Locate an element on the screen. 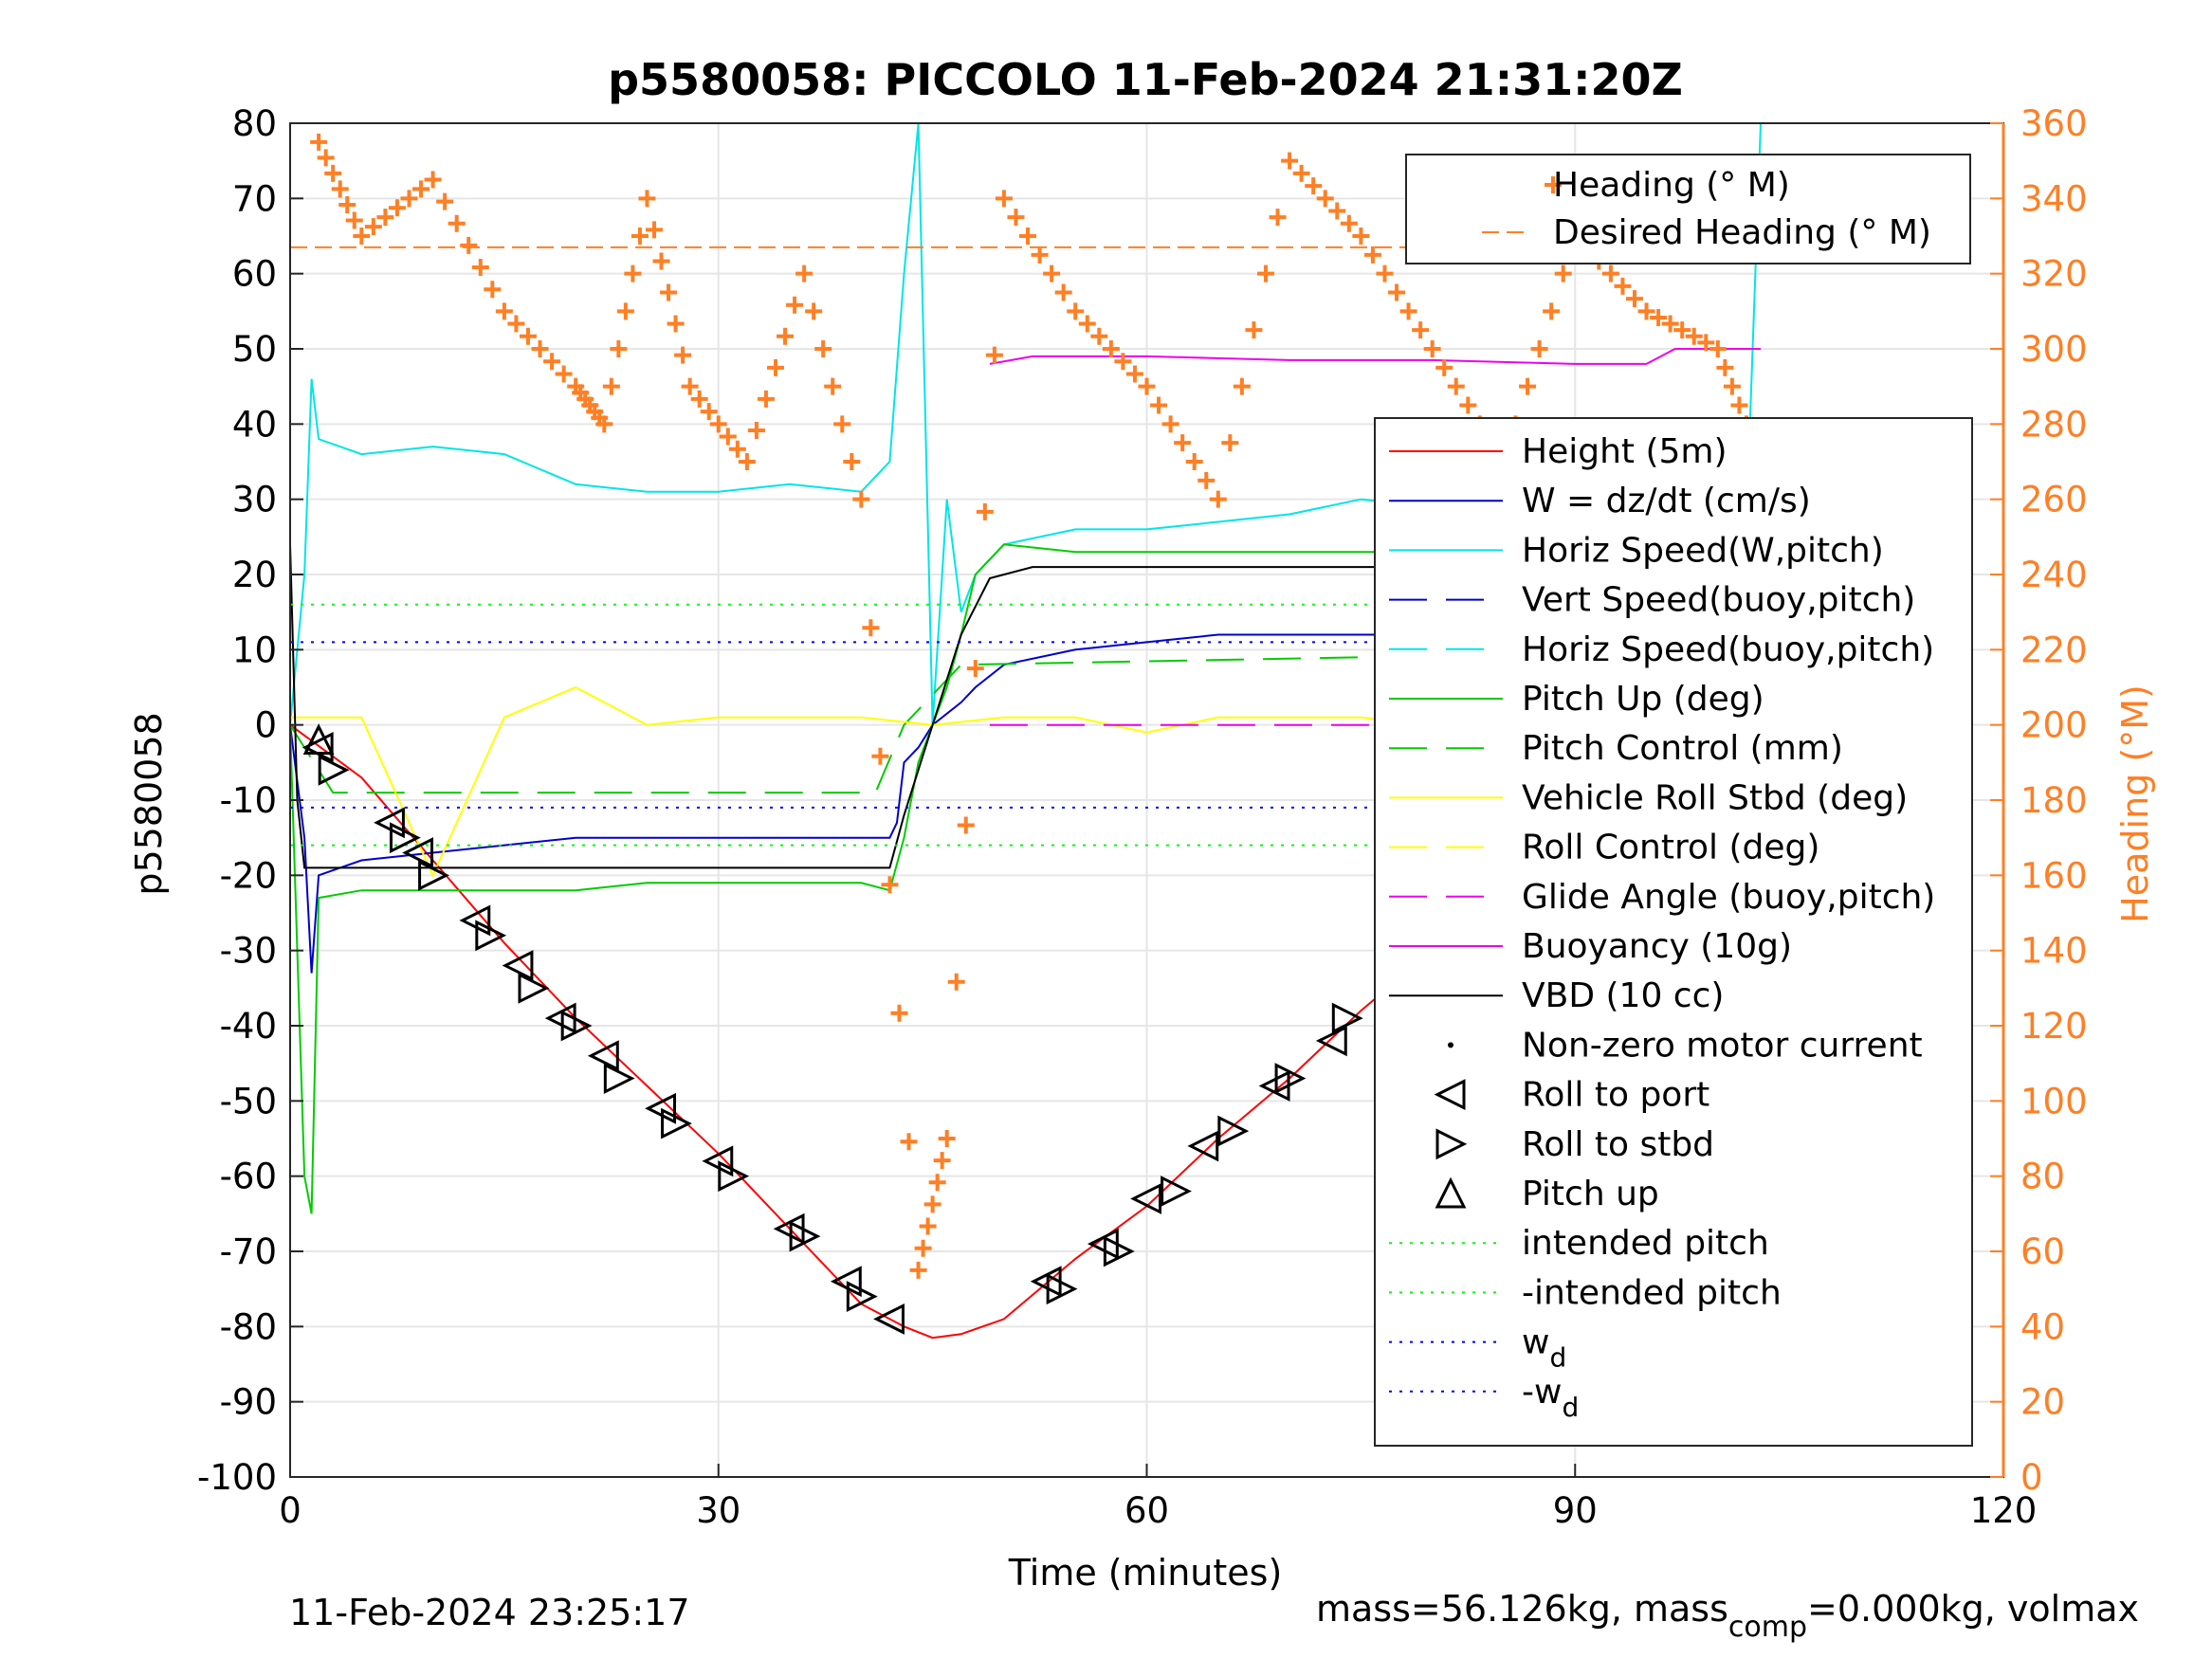 This screenshot has width=2212, height=1659. heading-legend-box is located at coordinates (1688, 209).